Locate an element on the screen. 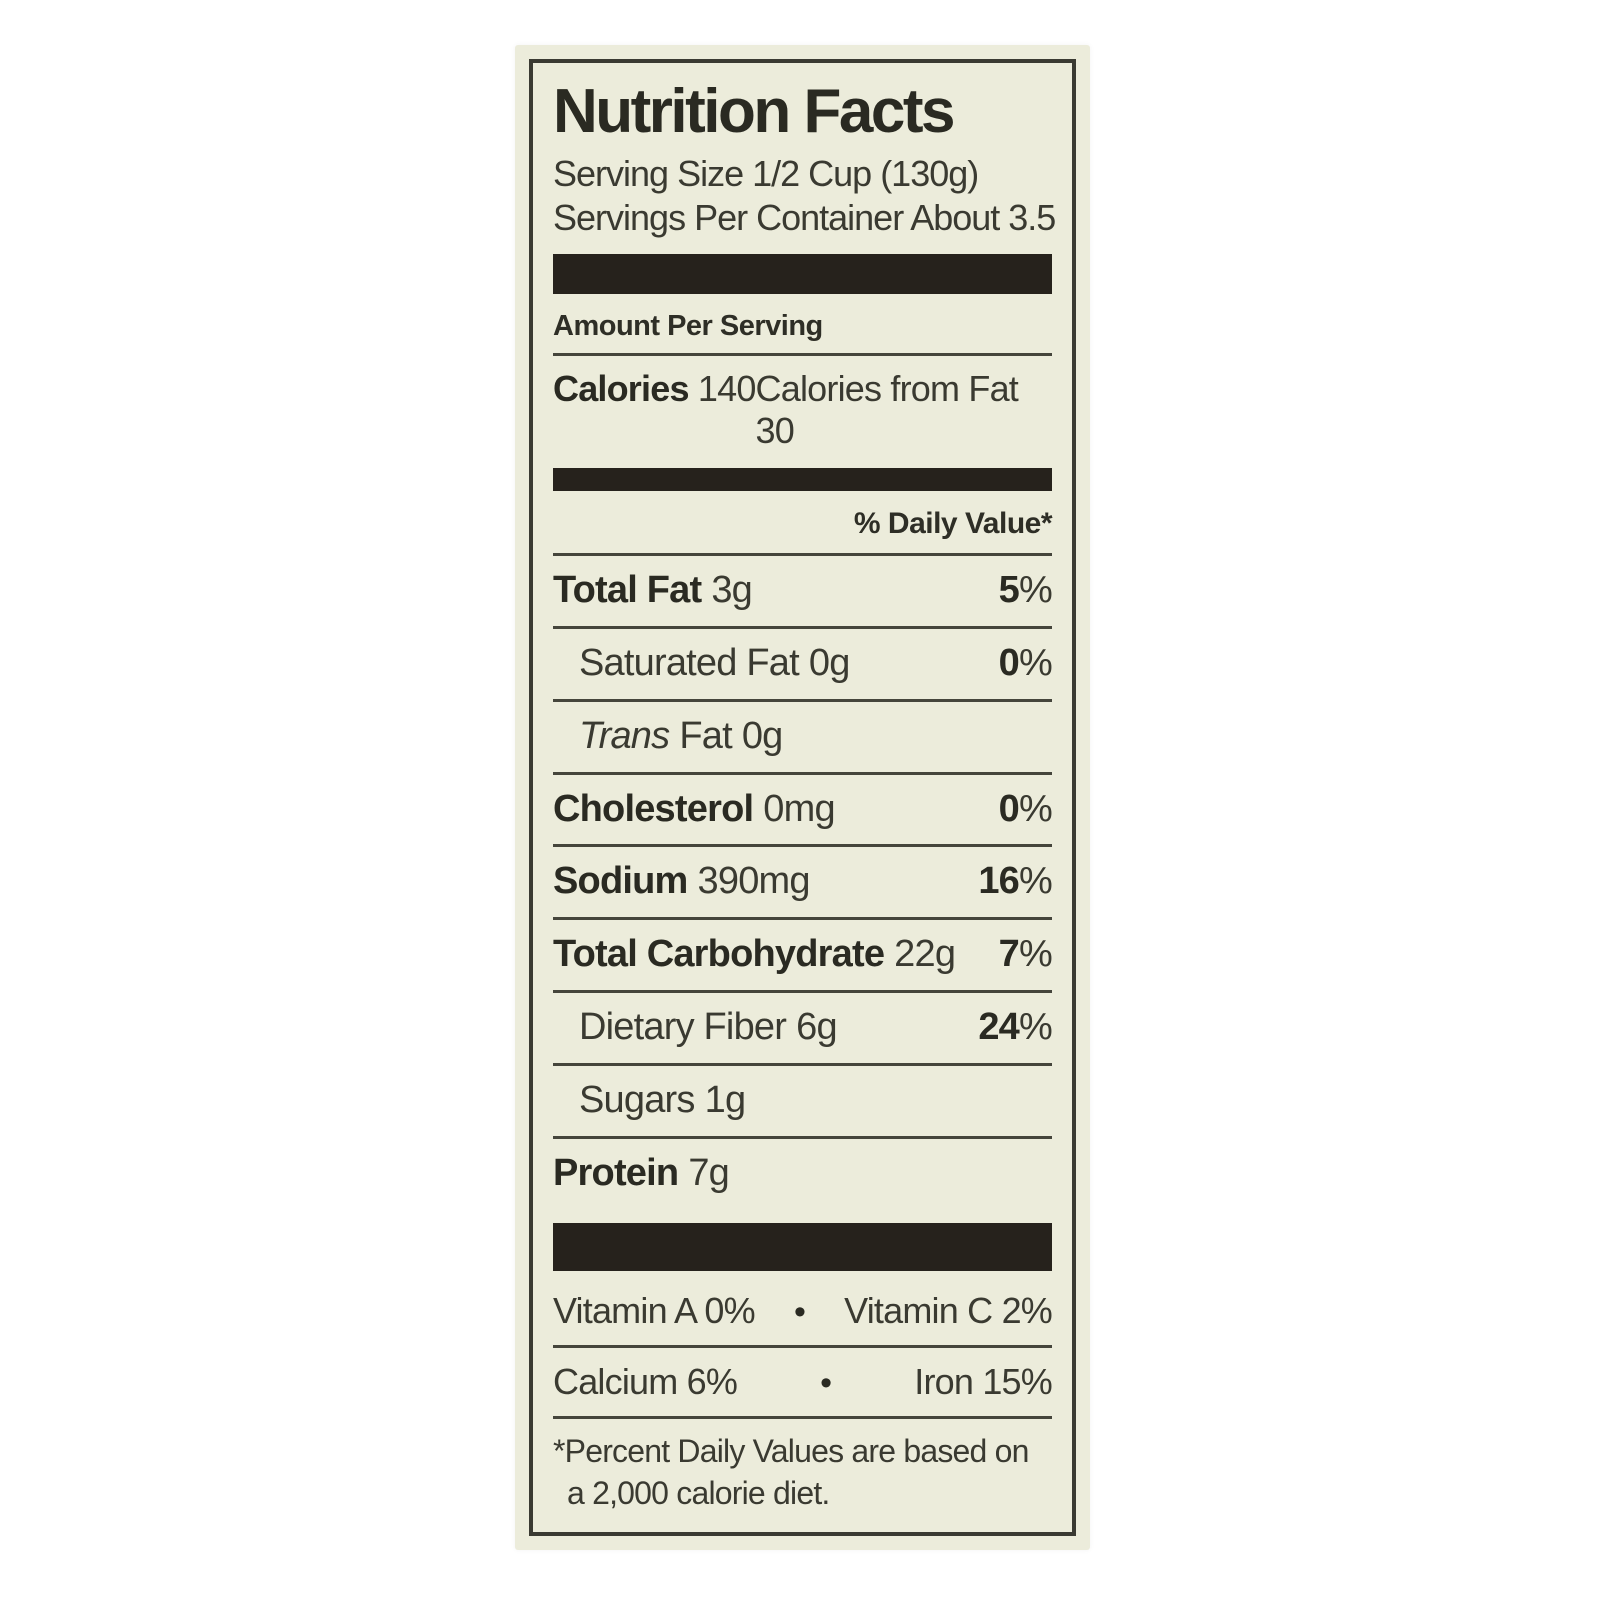 The height and width of the screenshot is (1600, 1600). vitamin-a-value: Vitamin A 0% is located at coordinates (654, 1310).